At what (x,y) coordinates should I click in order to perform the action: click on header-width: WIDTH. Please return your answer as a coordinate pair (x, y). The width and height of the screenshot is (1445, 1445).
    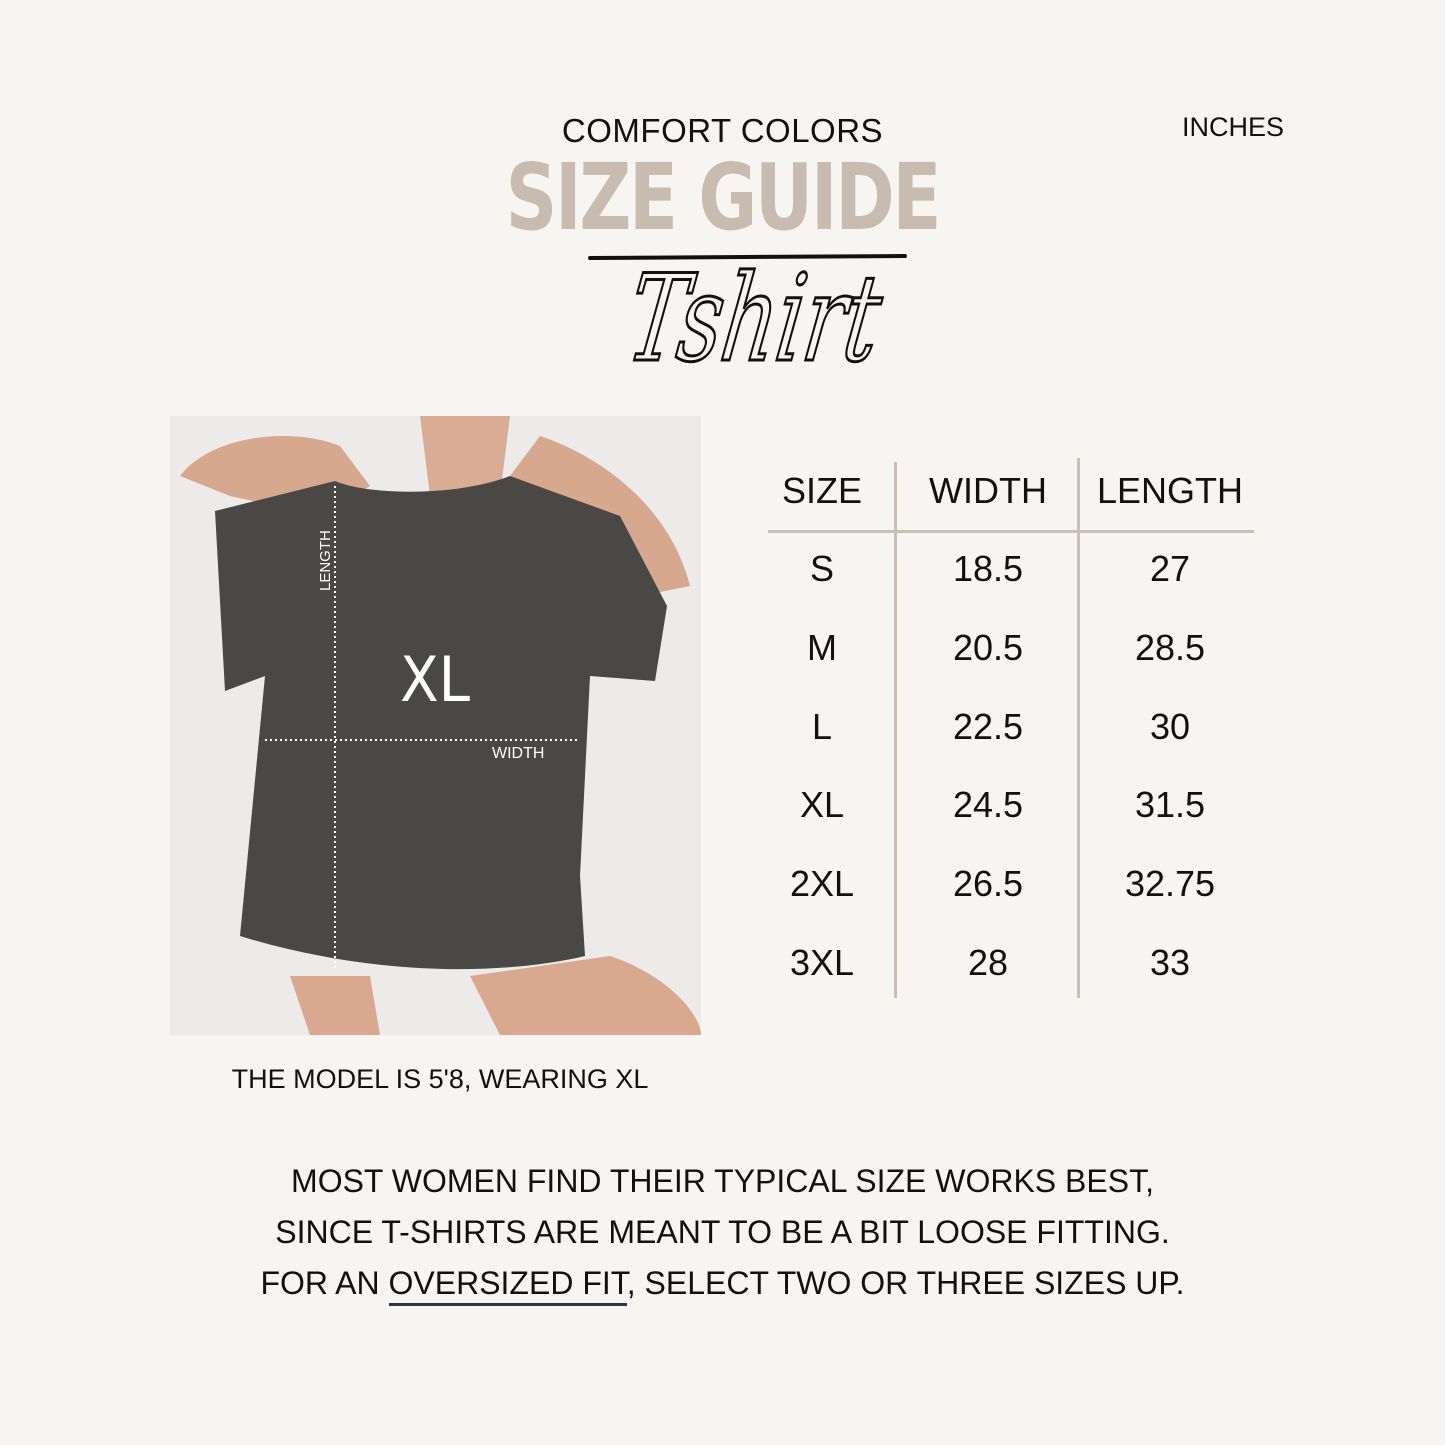
    Looking at the image, I should click on (988, 490).